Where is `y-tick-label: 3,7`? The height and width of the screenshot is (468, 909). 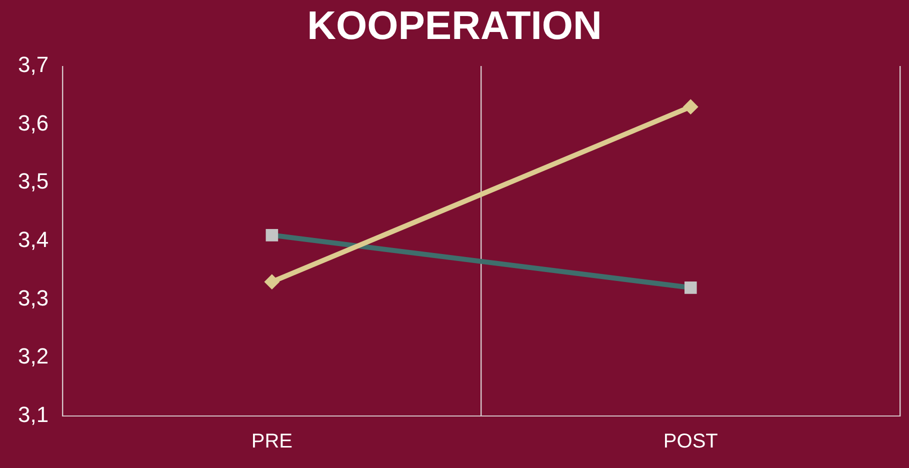 y-tick-label: 3,7 is located at coordinates (33, 65).